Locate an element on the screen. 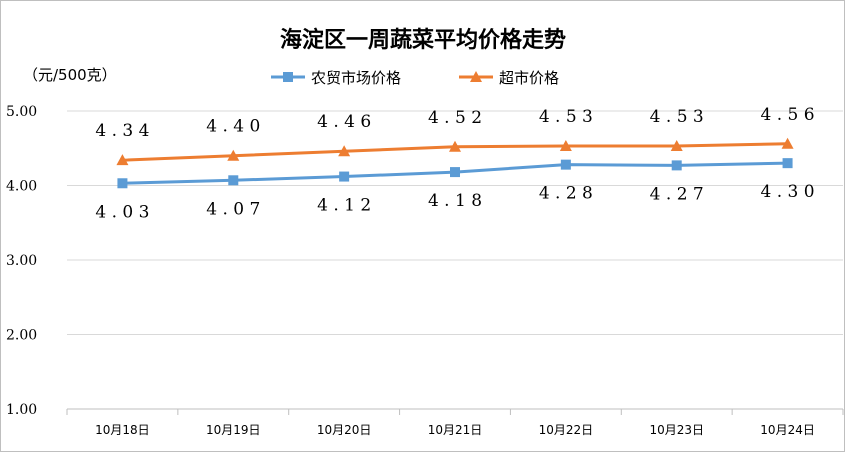  legend: 农贸市场价格 超市价格 is located at coordinates (415, 78).